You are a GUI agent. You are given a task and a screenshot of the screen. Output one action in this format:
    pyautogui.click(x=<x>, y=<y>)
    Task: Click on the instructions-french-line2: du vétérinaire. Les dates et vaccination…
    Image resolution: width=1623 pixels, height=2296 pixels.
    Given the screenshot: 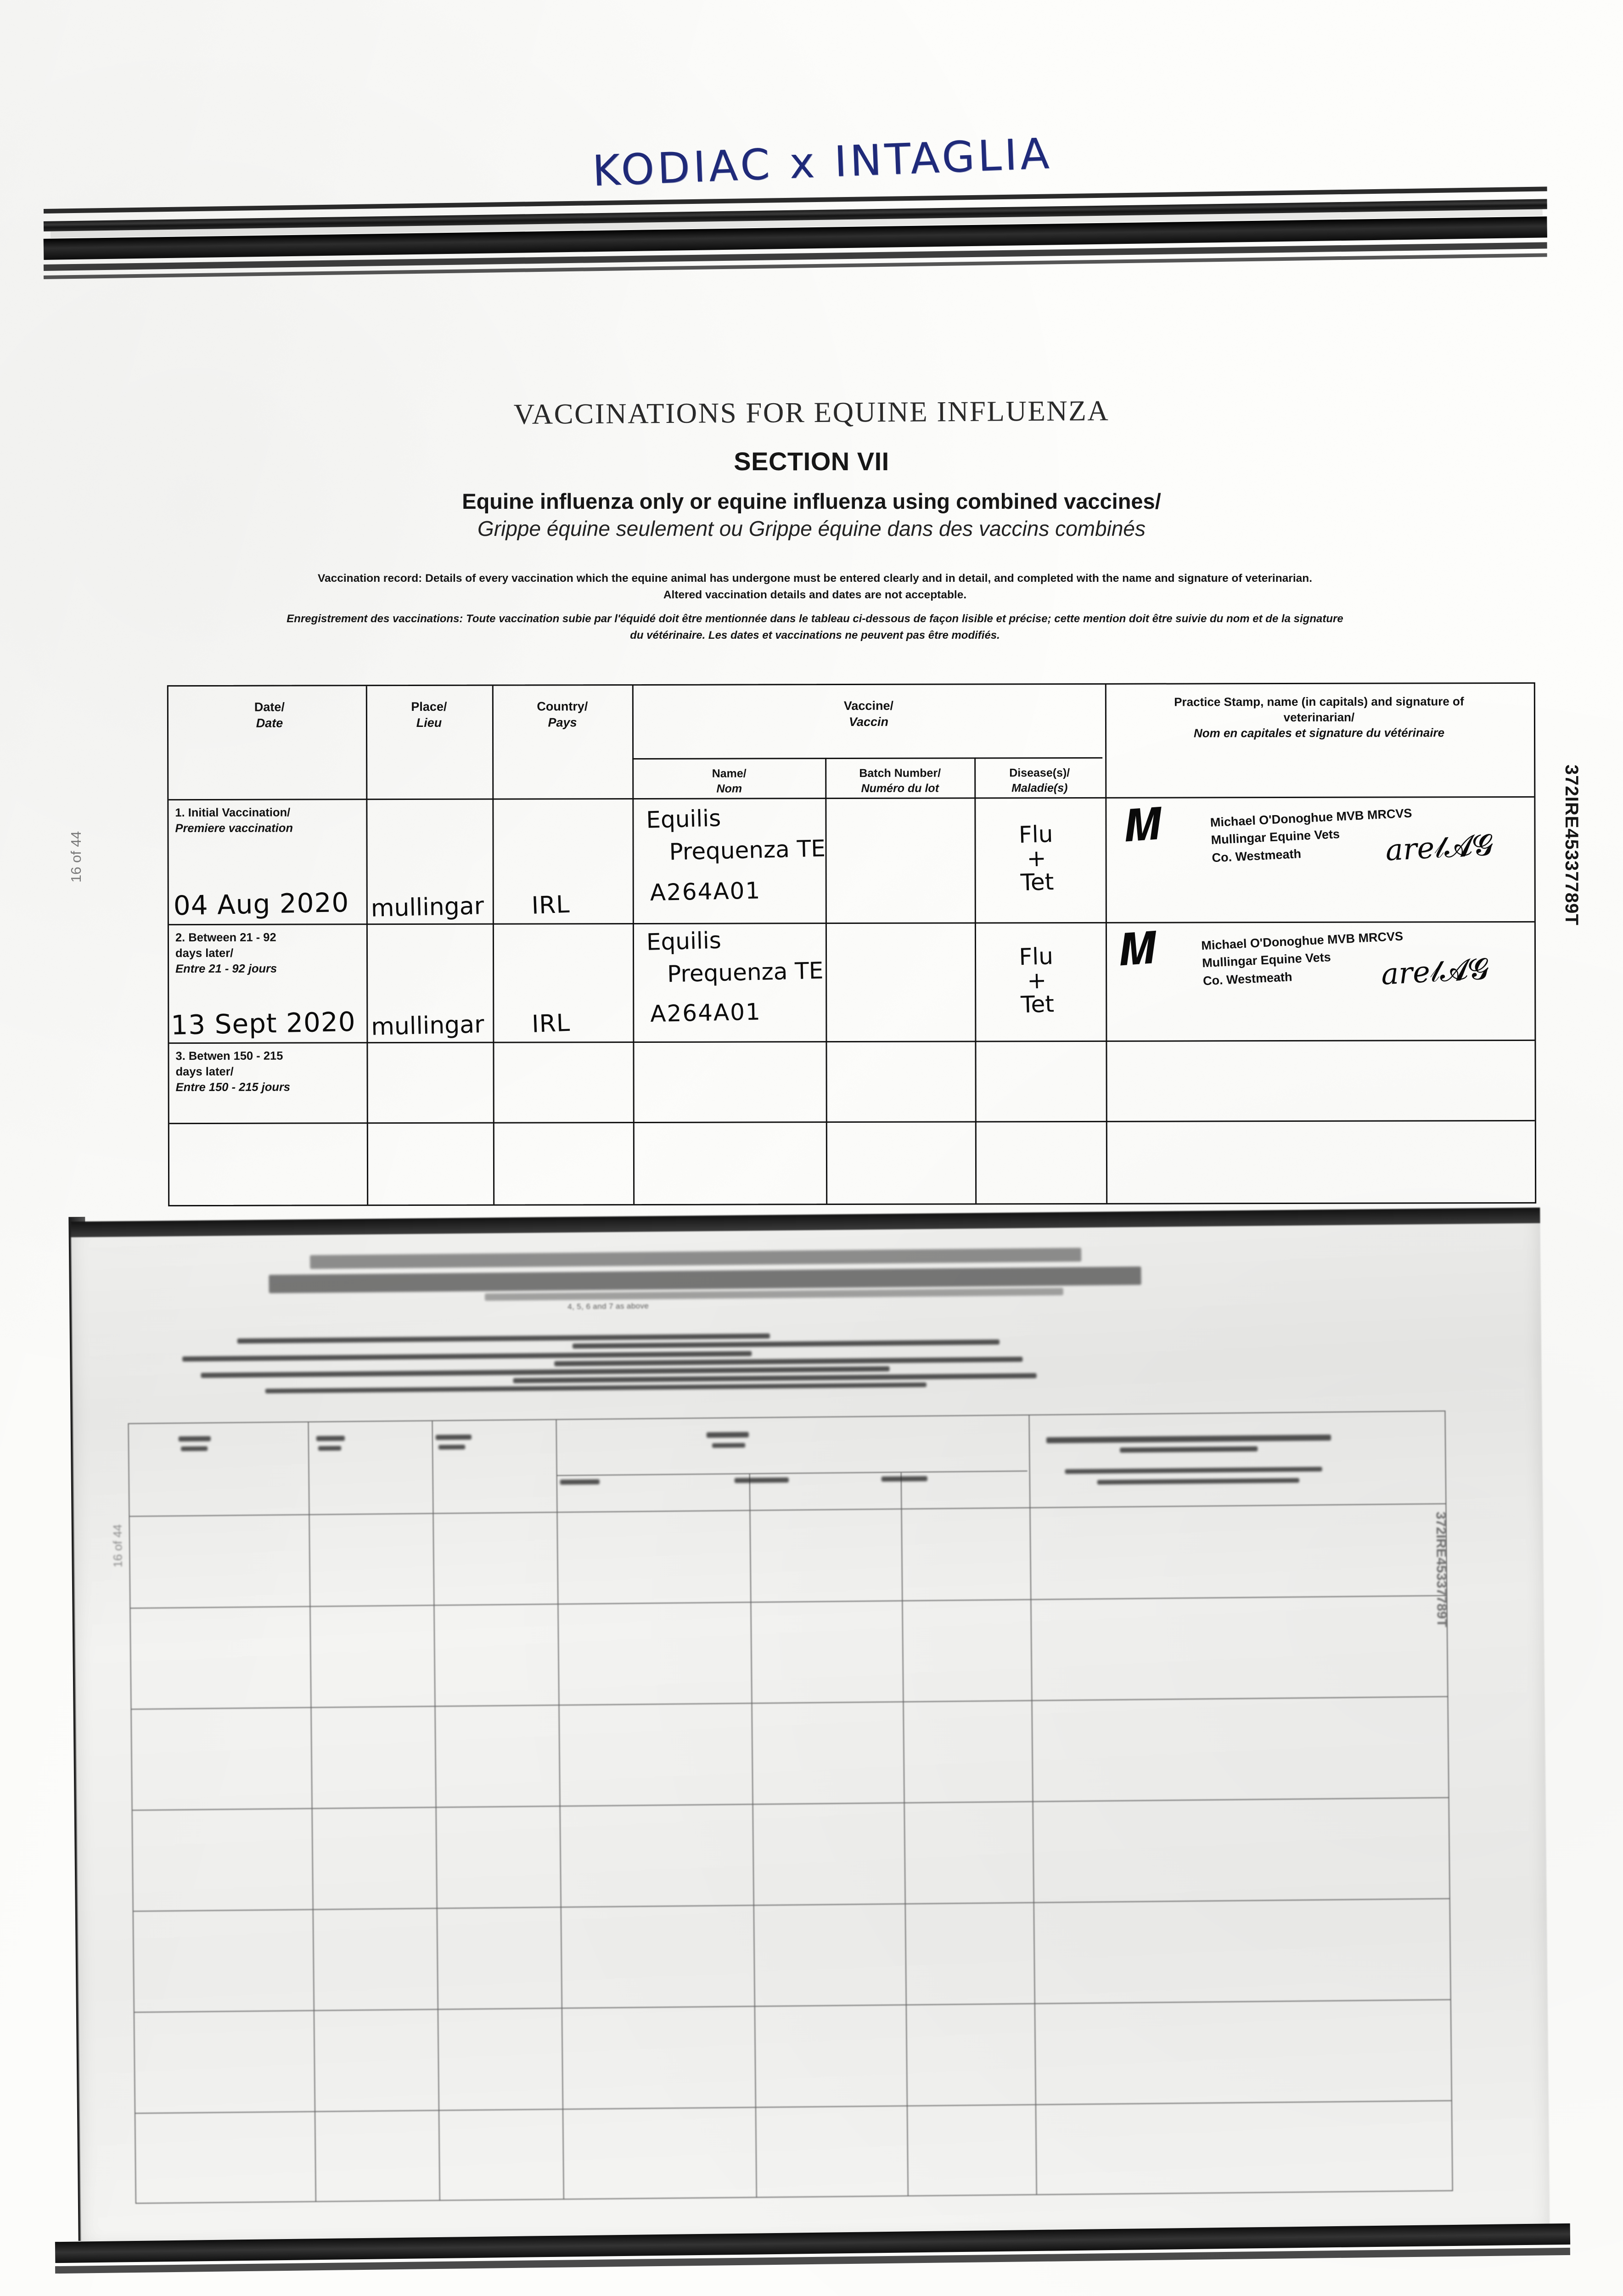 What is the action you would take?
    pyautogui.click(x=815, y=635)
    